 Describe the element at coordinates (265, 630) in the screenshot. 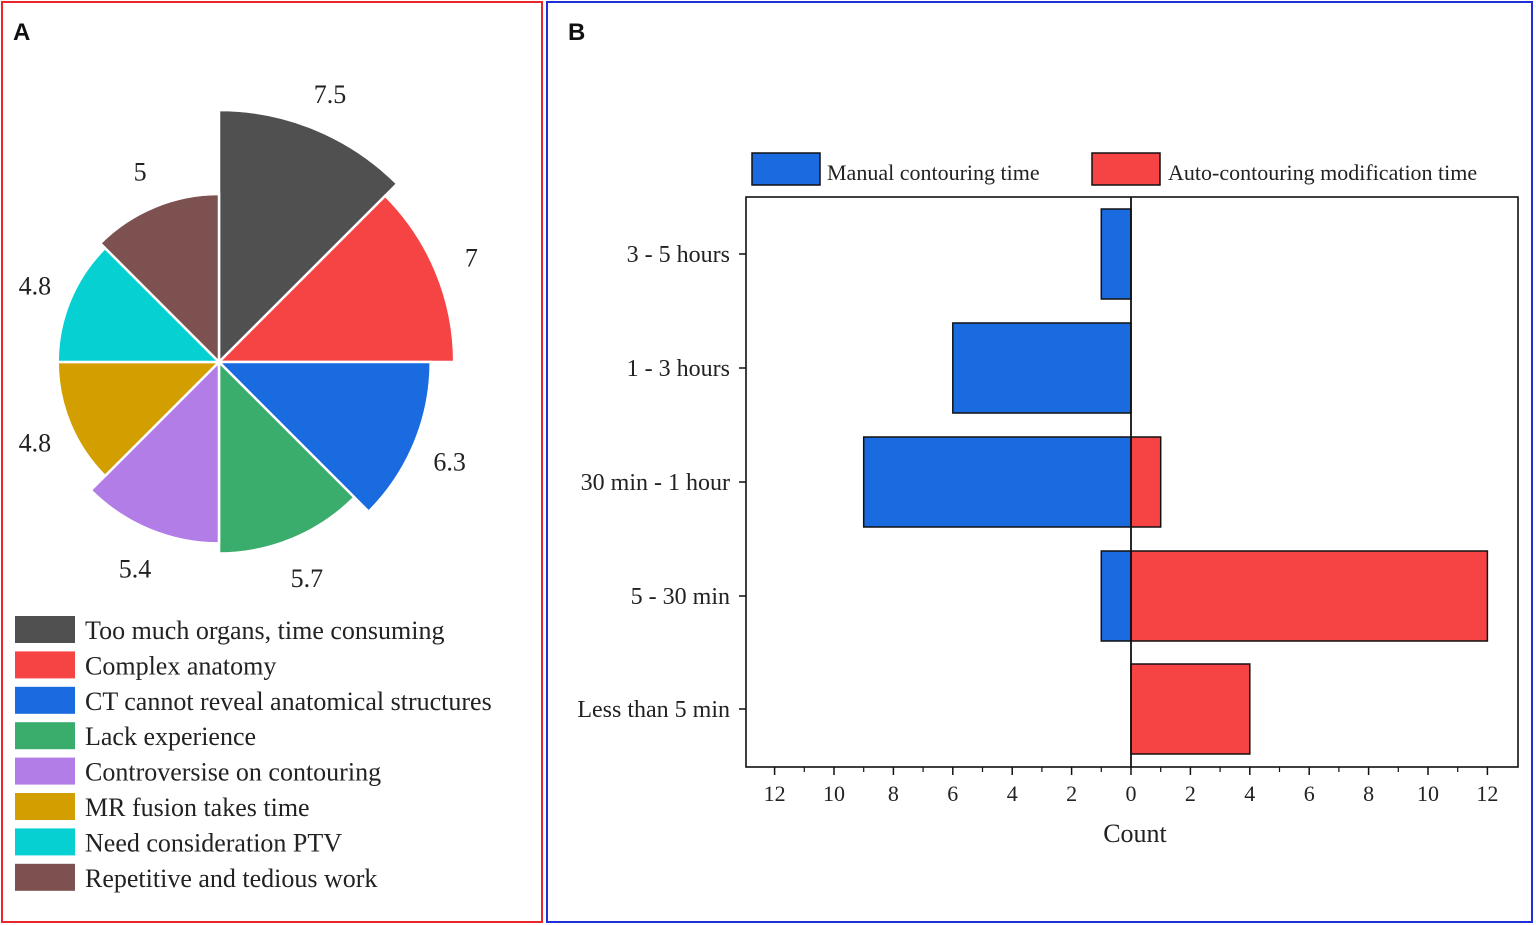

I see `legend-label: Too much organs, time consuming` at that location.